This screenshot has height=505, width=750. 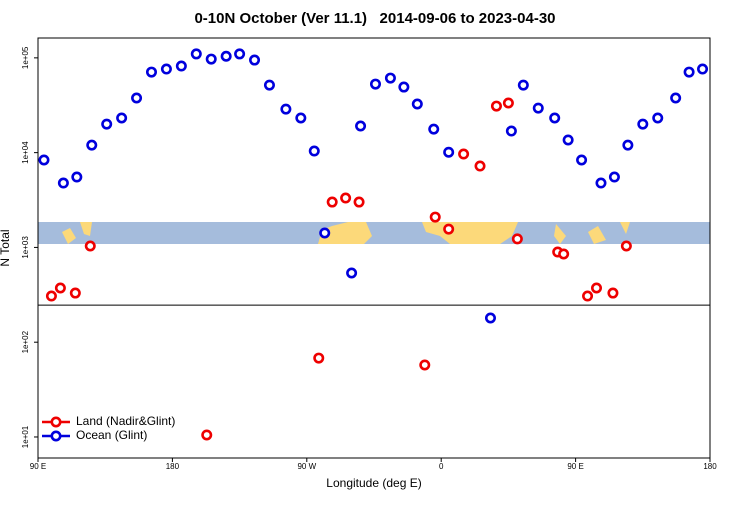 I want to click on x-tick-label: 0, so click(x=441, y=466).